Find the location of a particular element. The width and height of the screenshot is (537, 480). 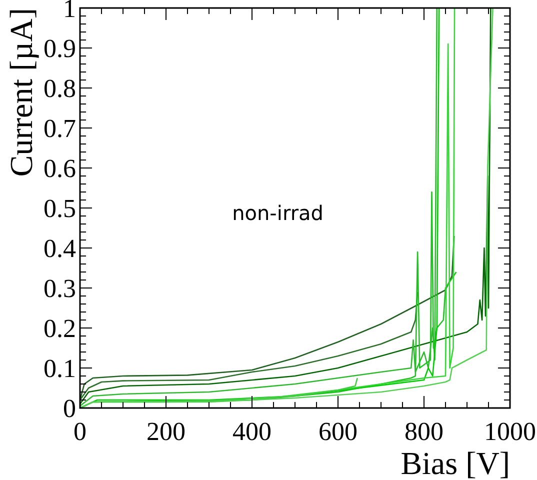

y-tick-label: 0.1 is located at coordinates (60, 368).